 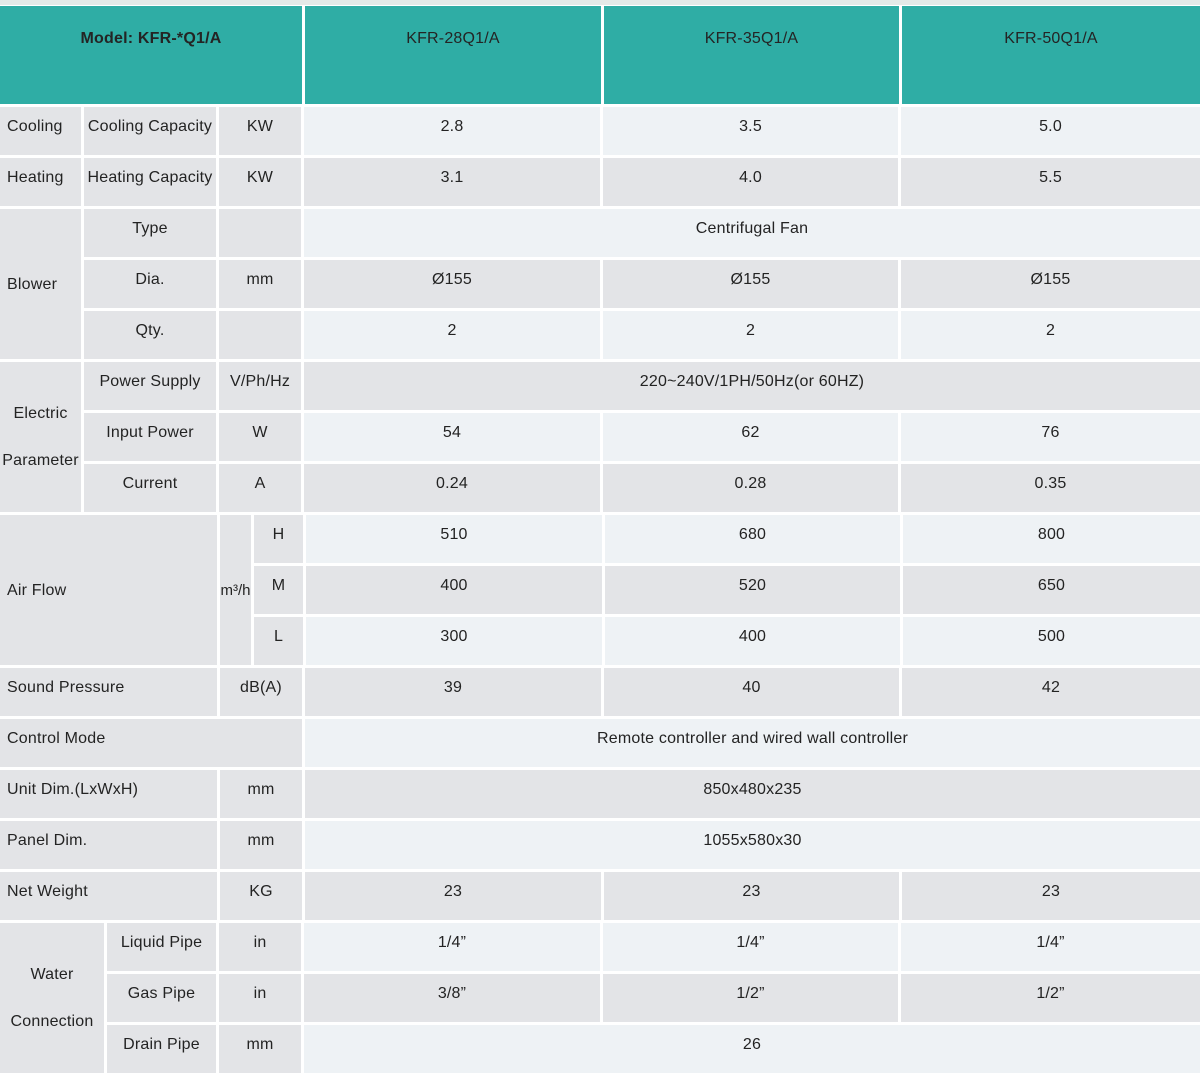 I want to click on row-sound-pressure: Sound Pressure dB(A) 39 40 42, so click(x=600, y=692).